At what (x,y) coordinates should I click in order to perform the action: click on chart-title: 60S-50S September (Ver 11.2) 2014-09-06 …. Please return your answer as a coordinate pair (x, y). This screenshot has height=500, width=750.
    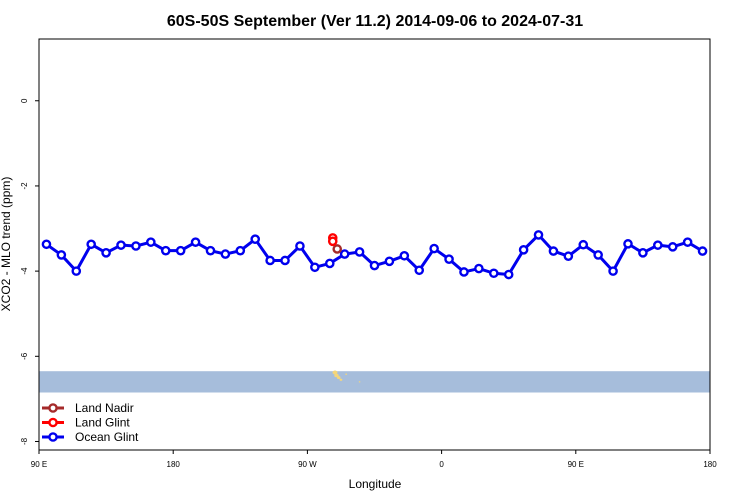
    Looking at the image, I should click on (375, 21).